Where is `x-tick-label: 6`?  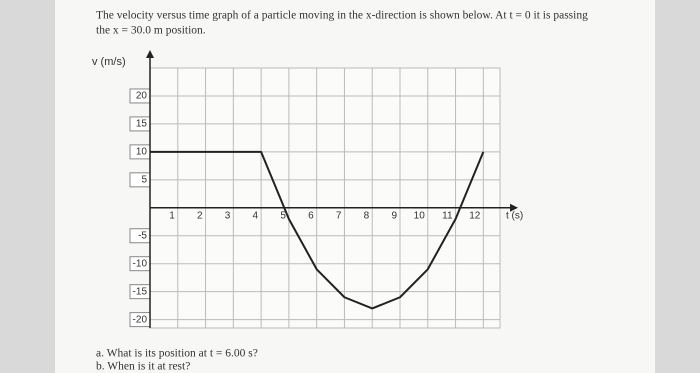
x-tick-label: 6 is located at coordinates (311, 215).